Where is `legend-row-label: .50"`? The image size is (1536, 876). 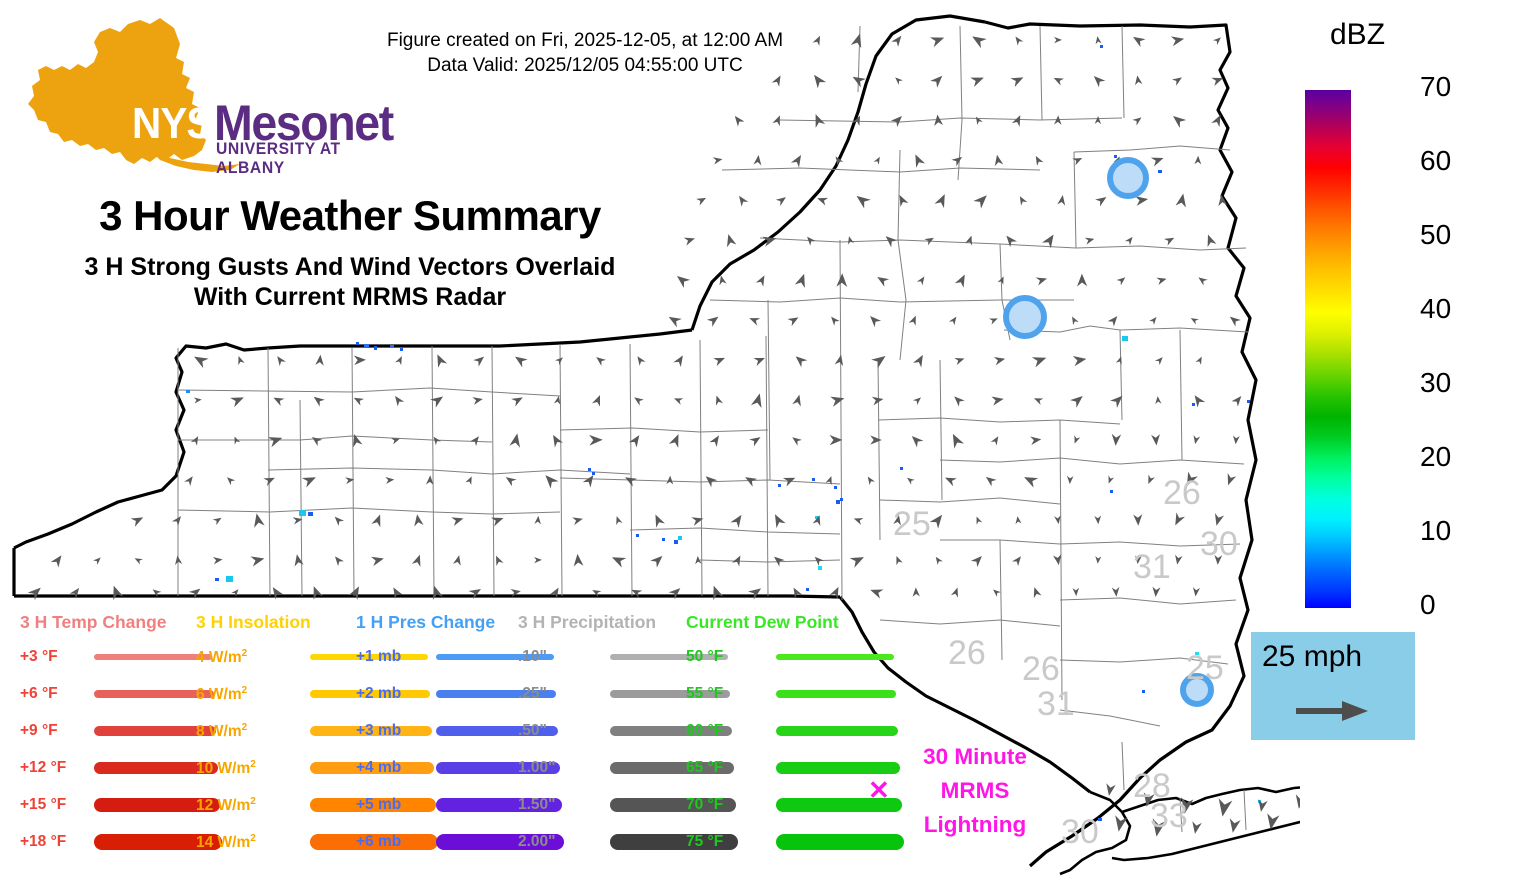
legend-row-label: .50" is located at coordinates (532, 730).